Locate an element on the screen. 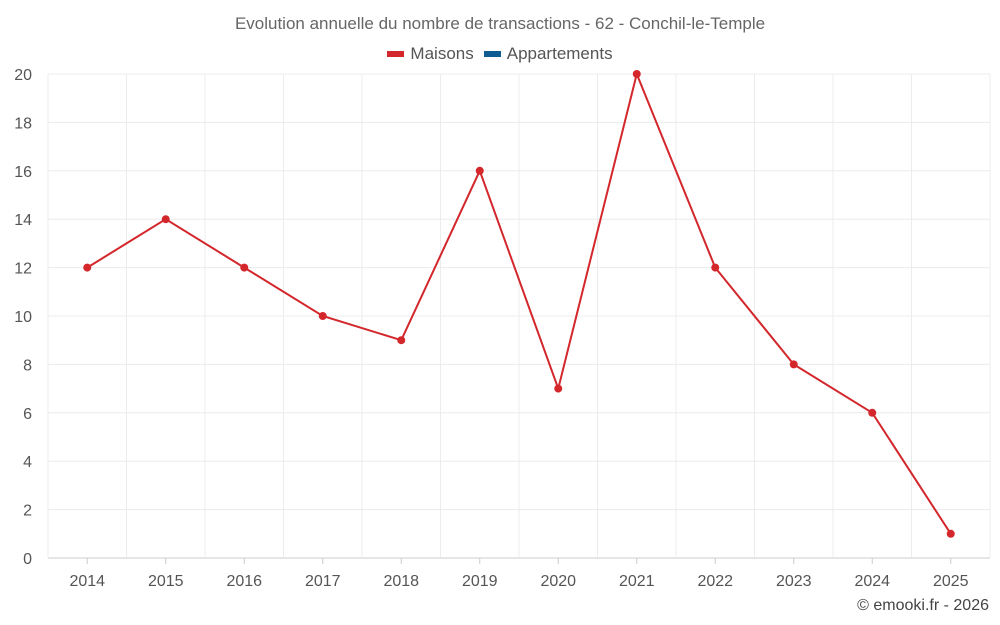 The height and width of the screenshot is (625, 1000). legend-swatch-maisons is located at coordinates (396, 54).